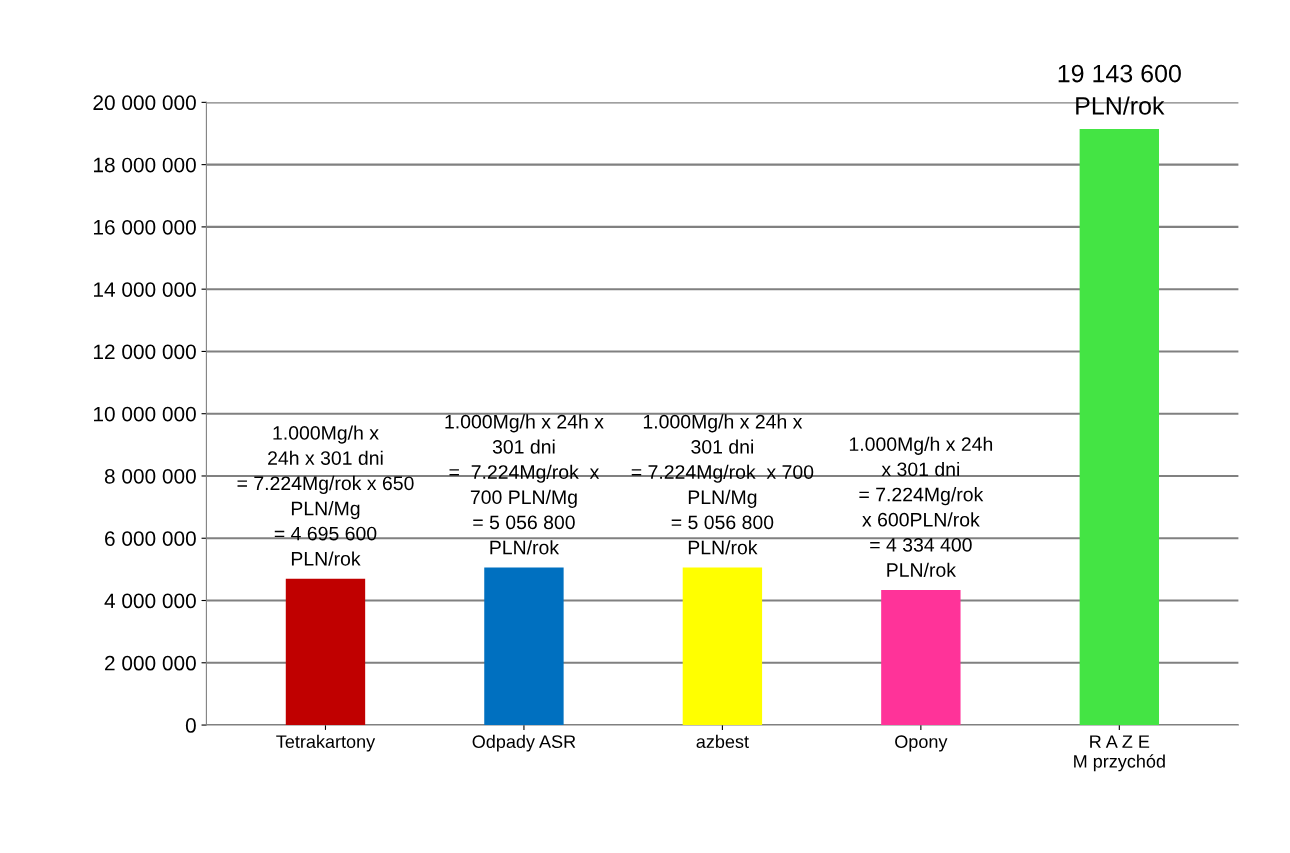 Image resolution: width=1290 pixels, height=853 pixels. Describe the element at coordinates (150, 538) in the screenshot. I see `y-tick-label: 6 000 000` at that location.